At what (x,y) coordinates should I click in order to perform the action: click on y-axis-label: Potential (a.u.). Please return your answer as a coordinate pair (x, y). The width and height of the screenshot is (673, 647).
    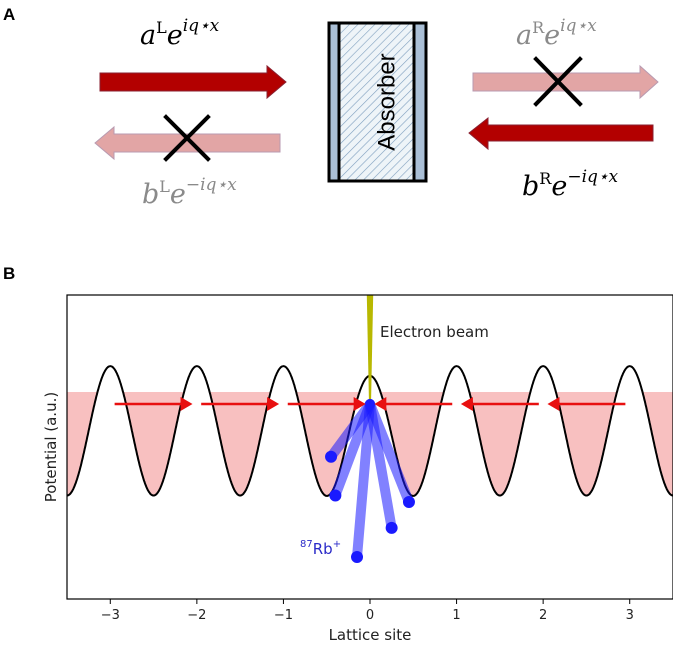
    Looking at the image, I should click on (51, 447).